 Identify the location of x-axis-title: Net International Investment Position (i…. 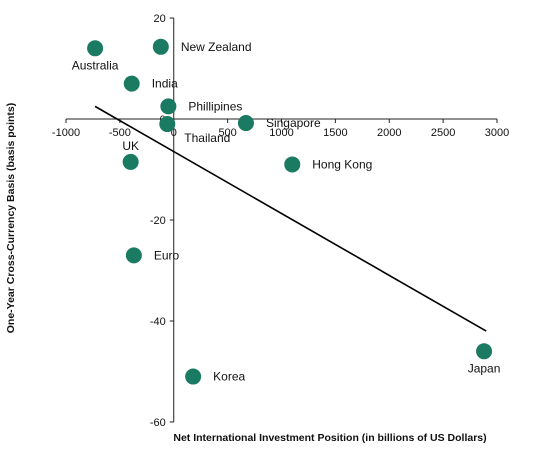
(329, 438).